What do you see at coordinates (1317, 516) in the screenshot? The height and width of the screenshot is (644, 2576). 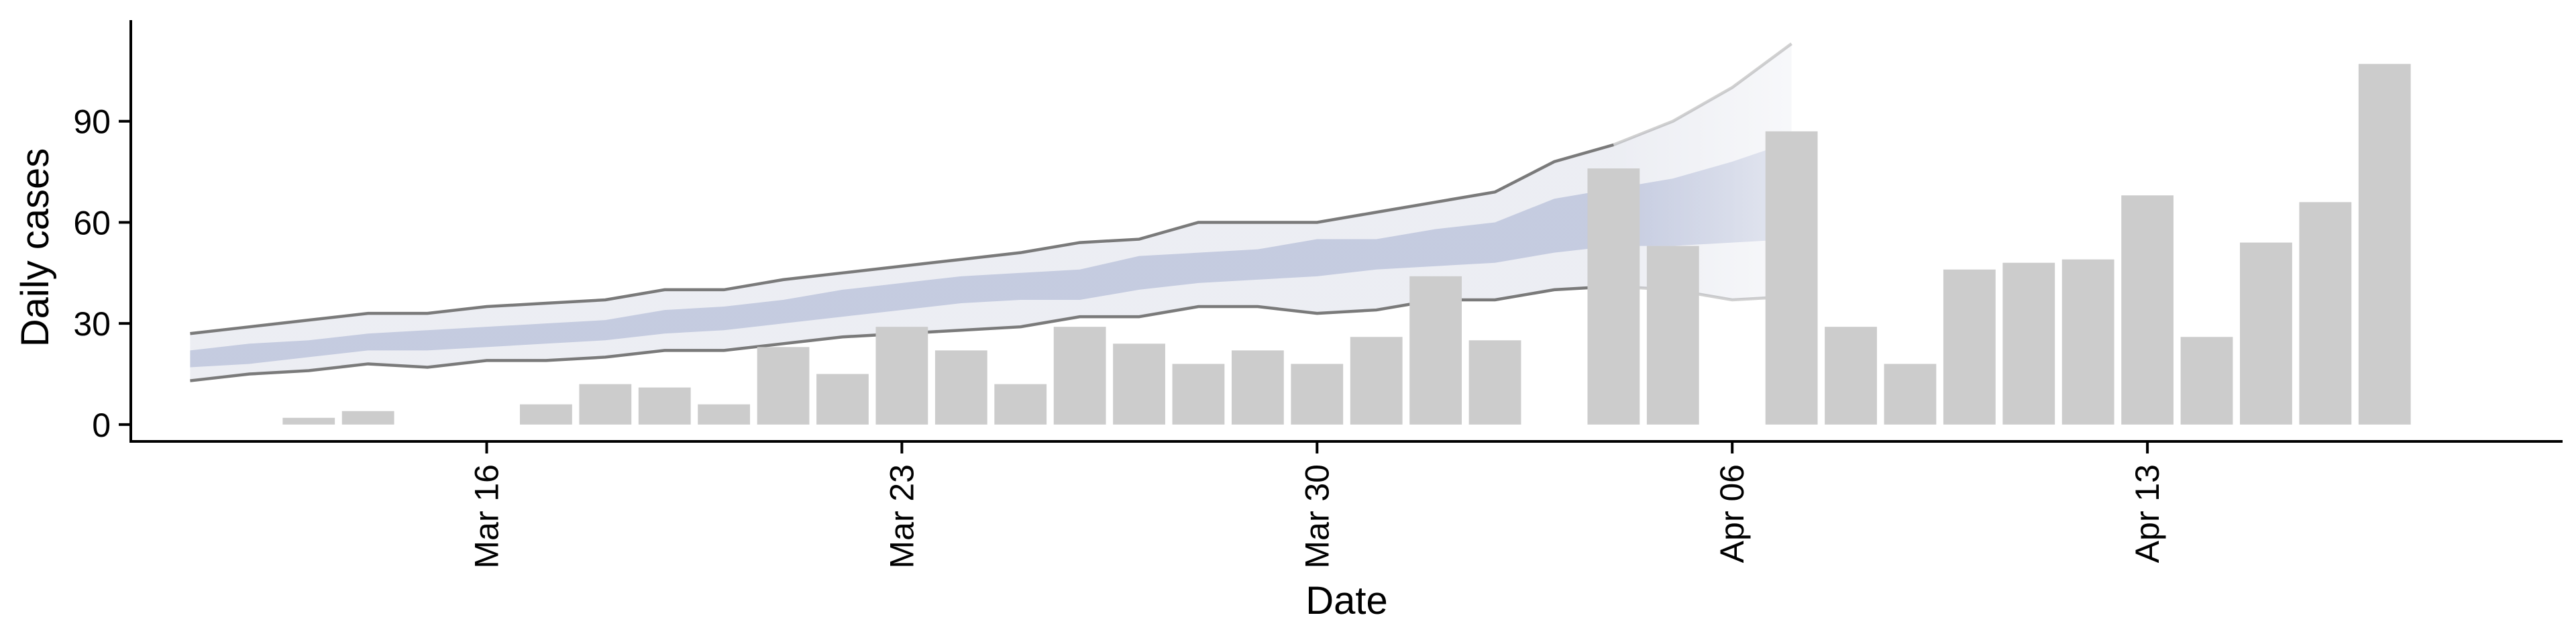 I see `x-tick-label: Mar 30` at bounding box center [1317, 516].